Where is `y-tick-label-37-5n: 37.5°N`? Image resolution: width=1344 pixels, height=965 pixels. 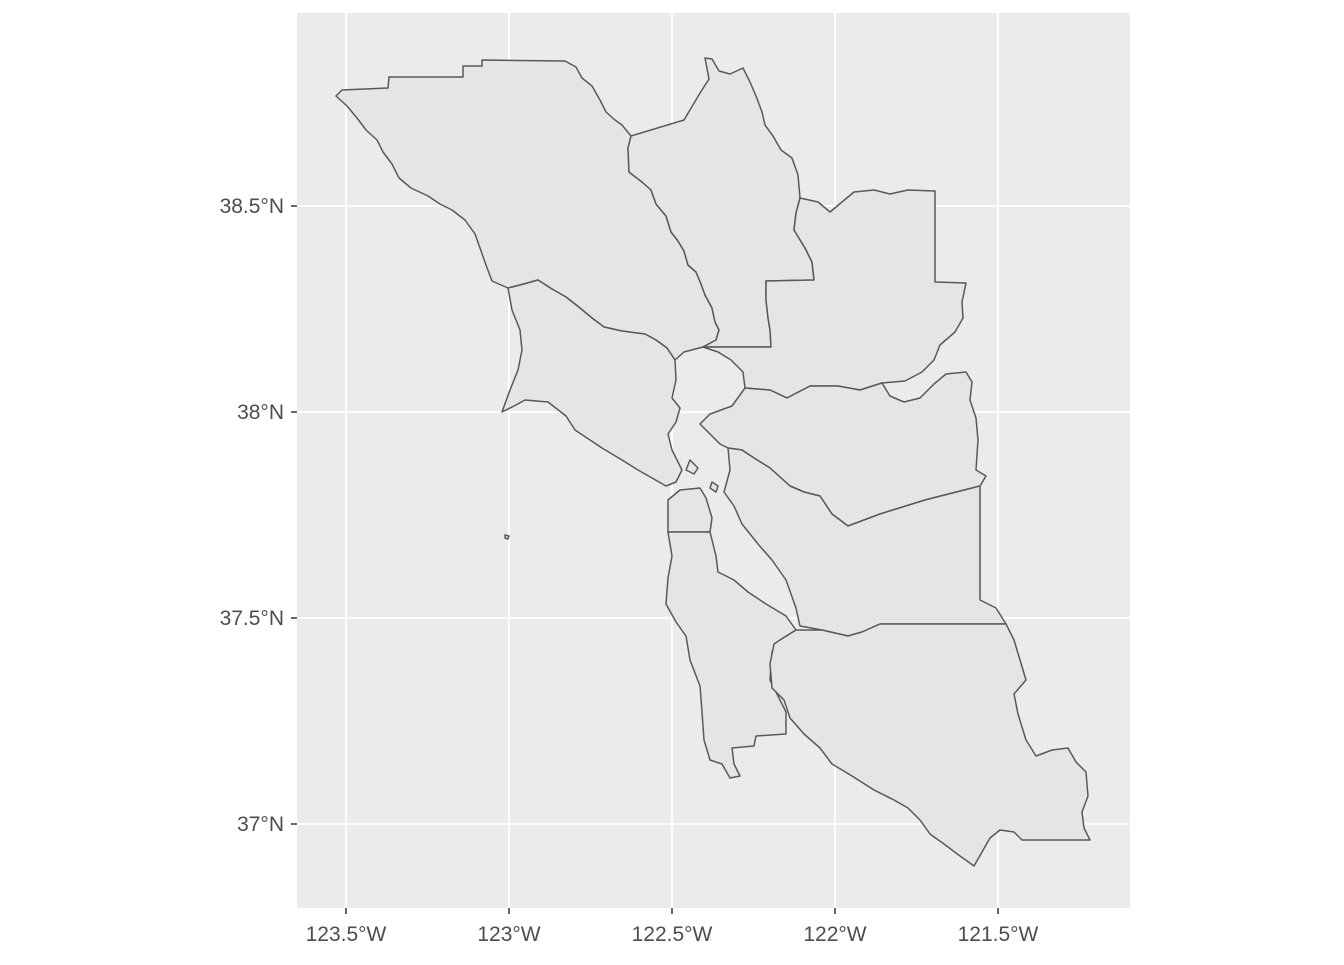 y-tick-label-37-5n: 37.5°N is located at coordinates (252, 618).